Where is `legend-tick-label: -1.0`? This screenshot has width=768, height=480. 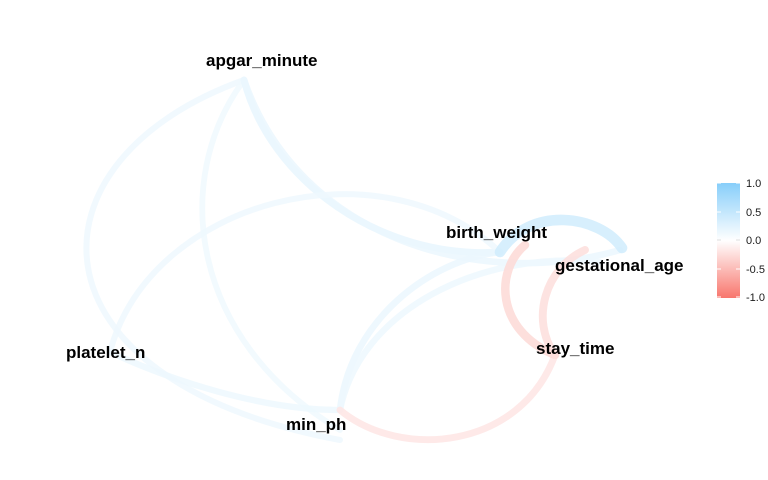
legend-tick-label: -1.0 is located at coordinates (755, 298).